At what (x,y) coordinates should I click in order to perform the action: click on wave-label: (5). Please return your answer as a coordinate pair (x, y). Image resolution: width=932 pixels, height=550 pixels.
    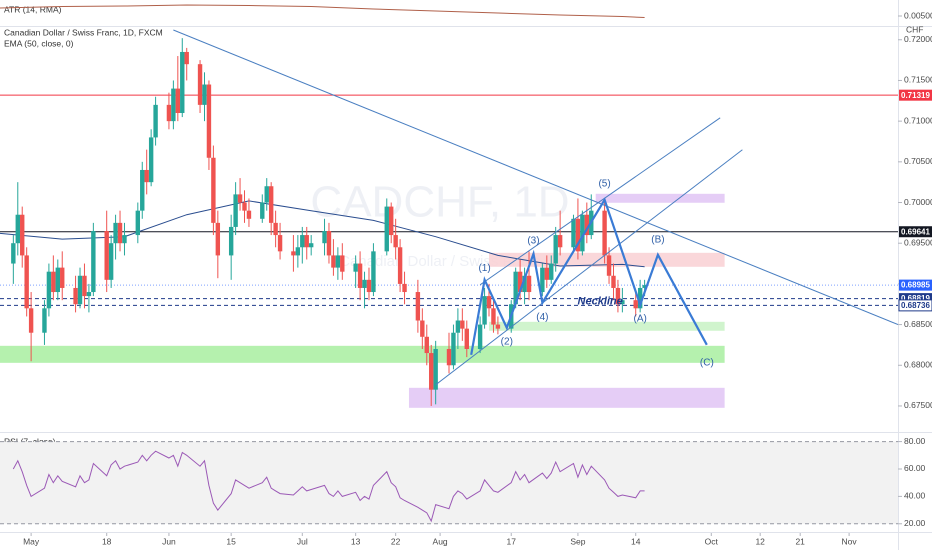
    Looking at the image, I should click on (604, 183).